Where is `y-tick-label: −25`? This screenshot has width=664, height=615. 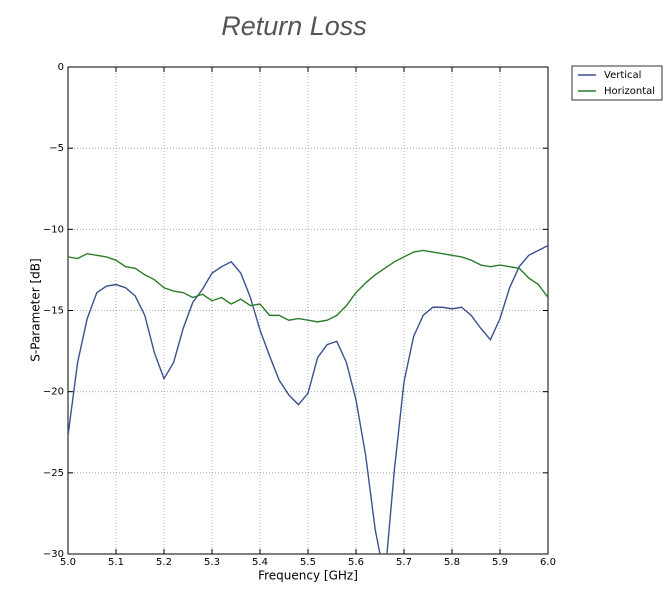
y-tick-label: −25 is located at coordinates (53, 473).